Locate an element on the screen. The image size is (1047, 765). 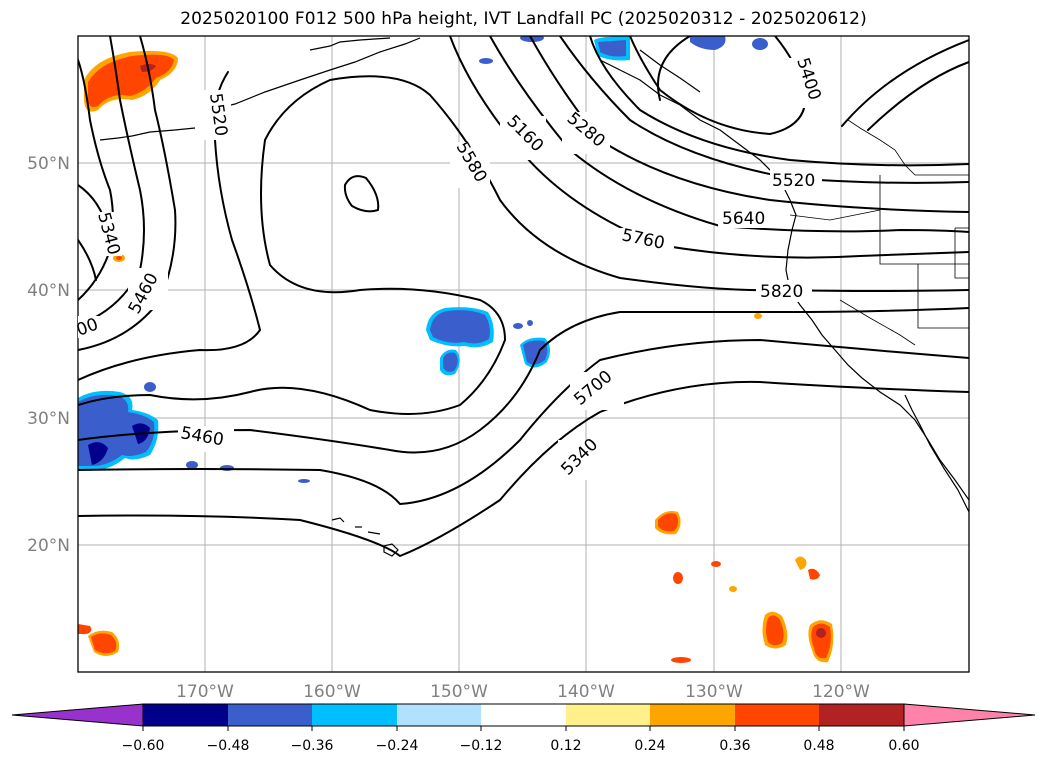
lon-label-140w: 140°W is located at coordinates (586, 692).